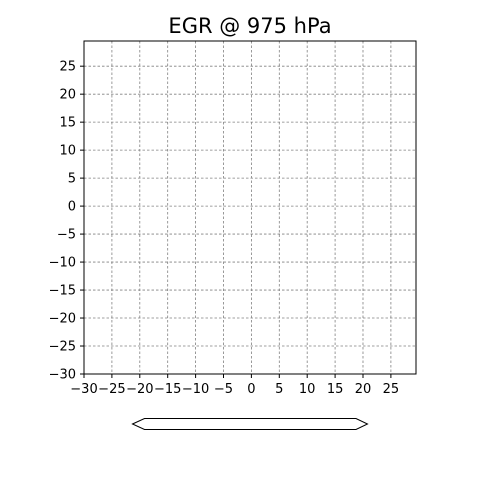 This screenshot has height=500, width=500. I want to click on x-tick-label: −30, so click(83, 389).